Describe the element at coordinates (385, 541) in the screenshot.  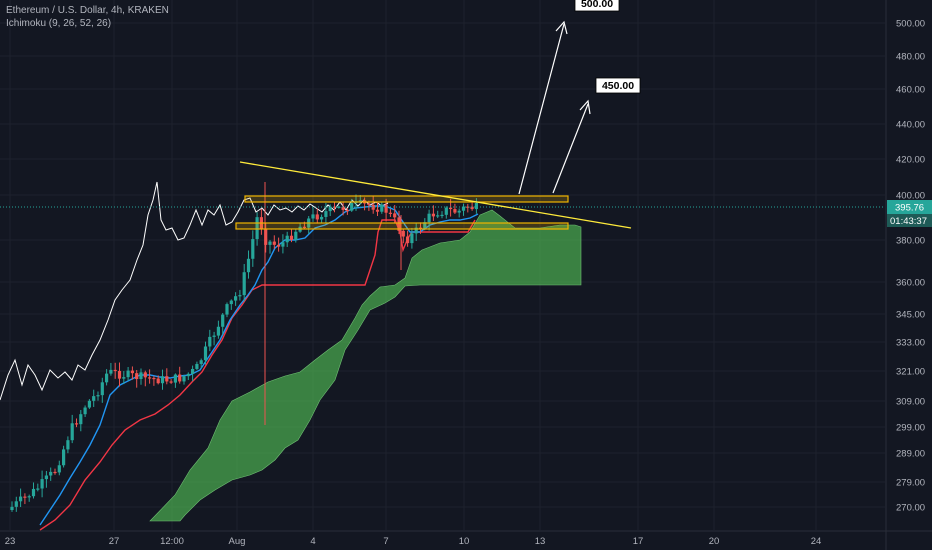
I see `x-tick-label: 7` at that location.